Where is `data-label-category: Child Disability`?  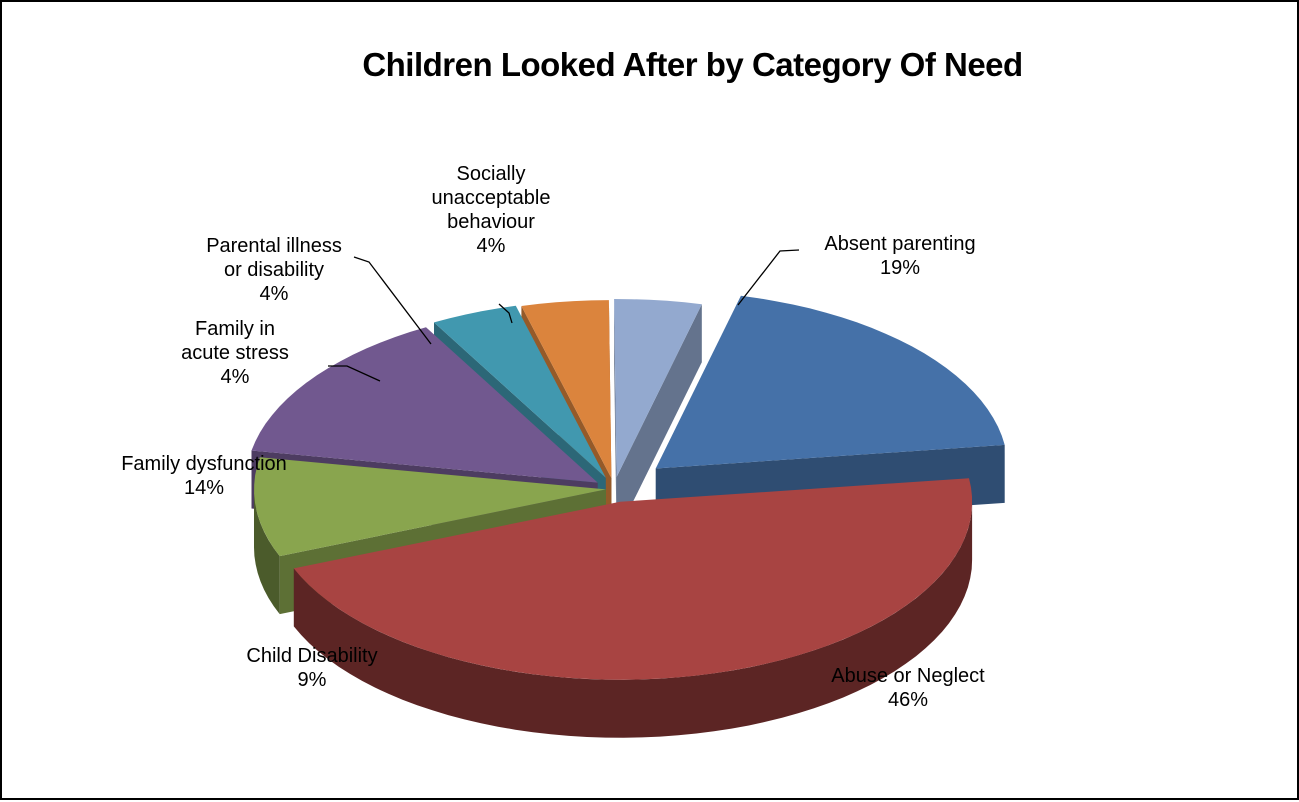 data-label-category: Child Disability is located at coordinates (311, 656).